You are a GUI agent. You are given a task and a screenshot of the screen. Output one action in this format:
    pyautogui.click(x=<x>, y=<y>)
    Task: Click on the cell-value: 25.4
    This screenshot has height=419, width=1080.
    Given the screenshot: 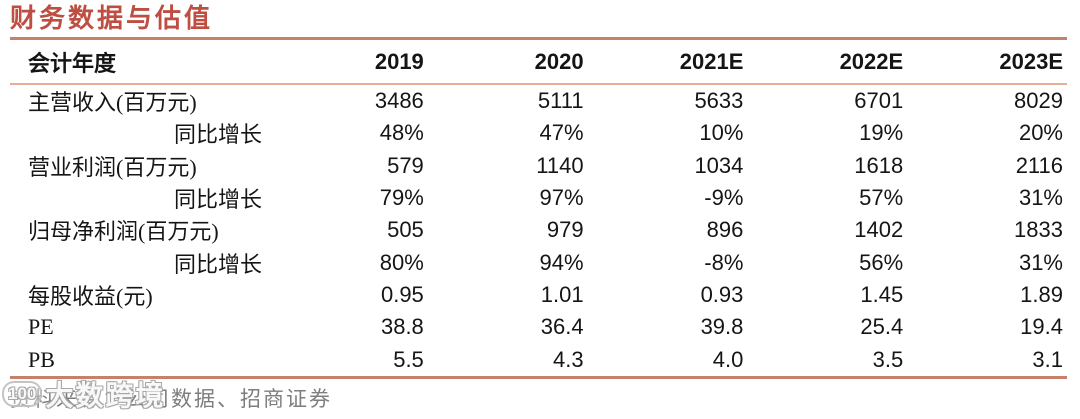 What is the action you would take?
    pyautogui.click(x=882, y=327)
    